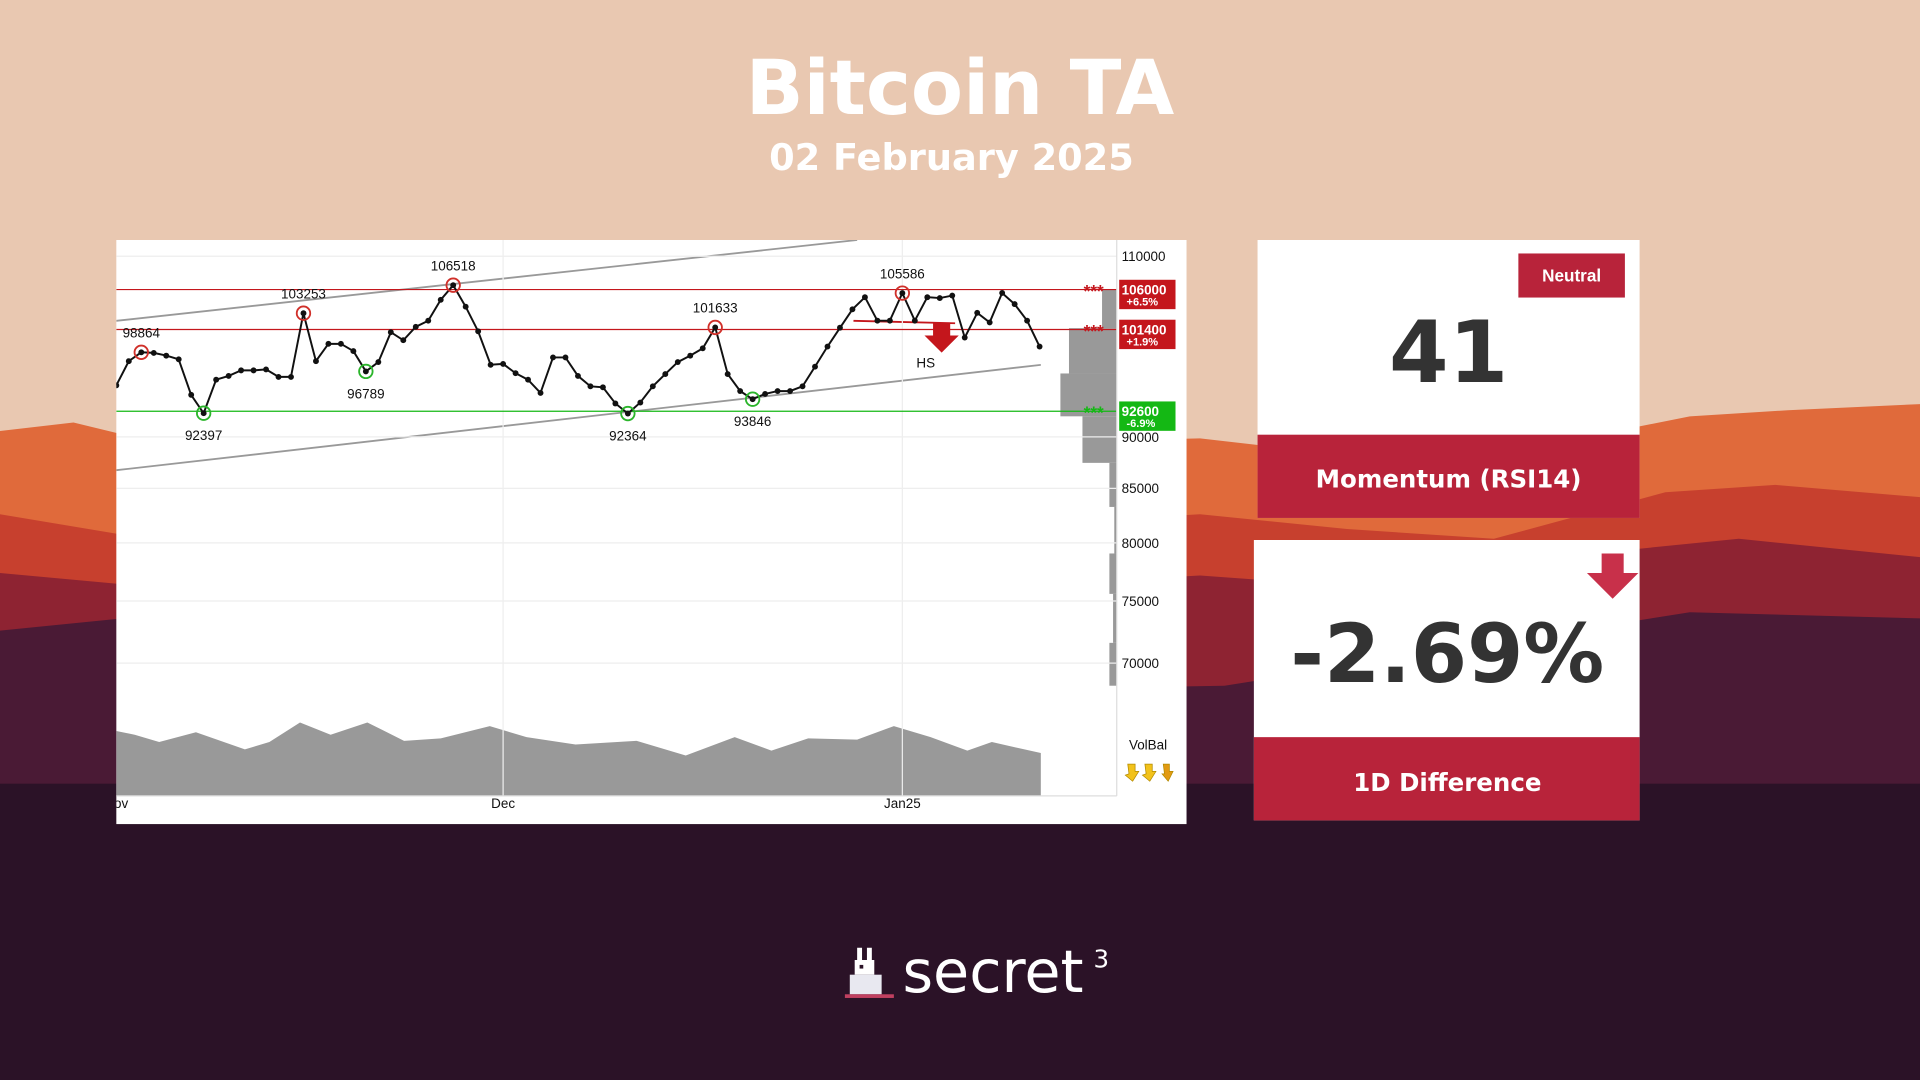 This screenshot has width=1920, height=1080. I want to click on logo-sup: 3, so click(1101, 958).